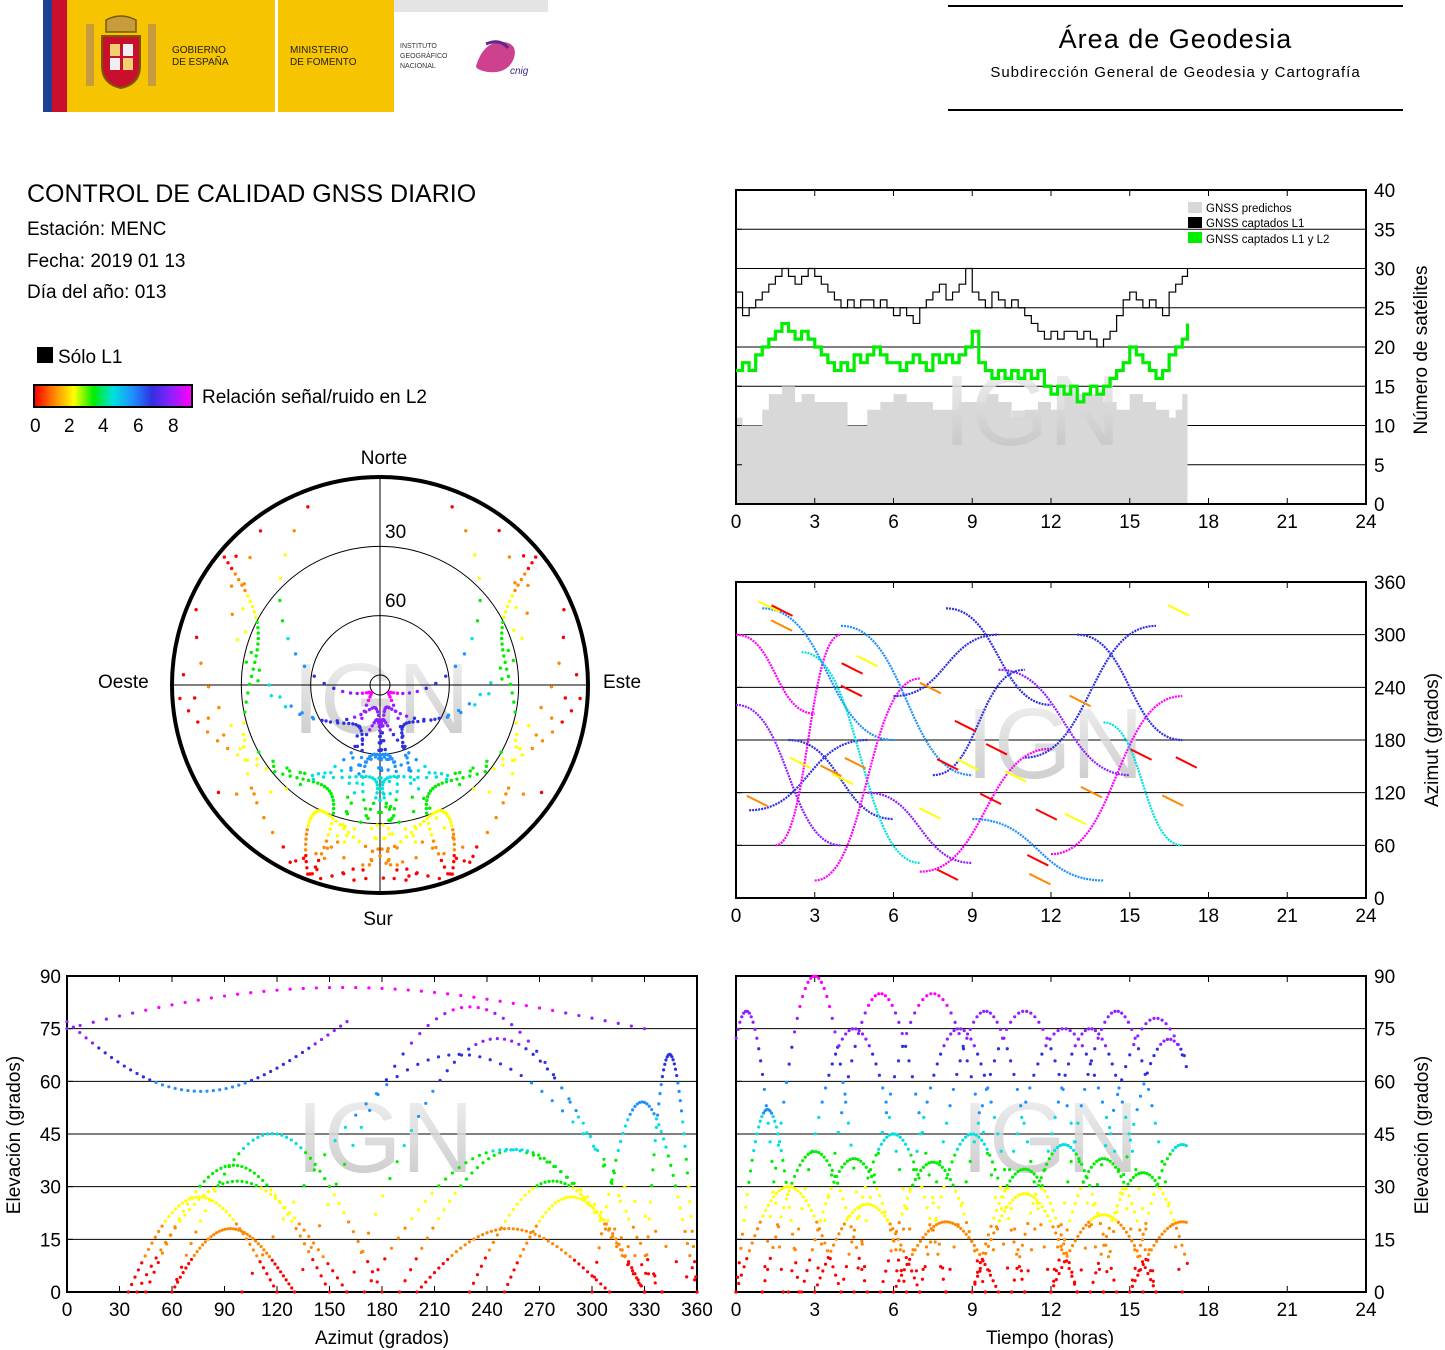 This screenshot has width=1445, height=1350. Describe the element at coordinates (502, 58) in the screenshot. I see `cnig-logo-icon: cnig` at that location.